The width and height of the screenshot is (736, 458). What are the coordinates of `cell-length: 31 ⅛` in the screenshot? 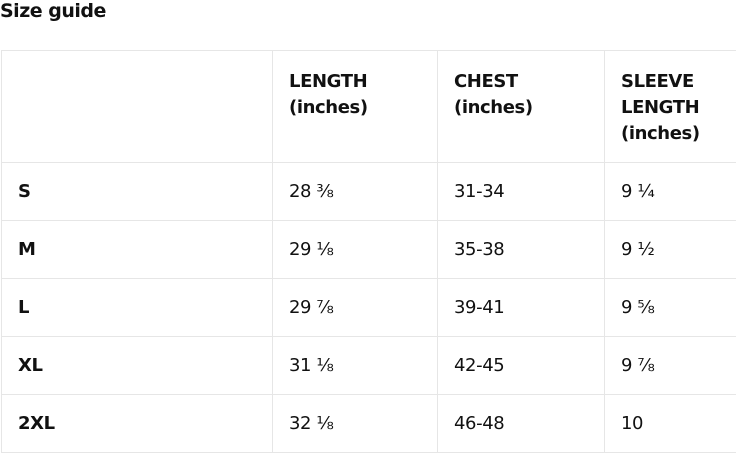 It's located at (355, 365).